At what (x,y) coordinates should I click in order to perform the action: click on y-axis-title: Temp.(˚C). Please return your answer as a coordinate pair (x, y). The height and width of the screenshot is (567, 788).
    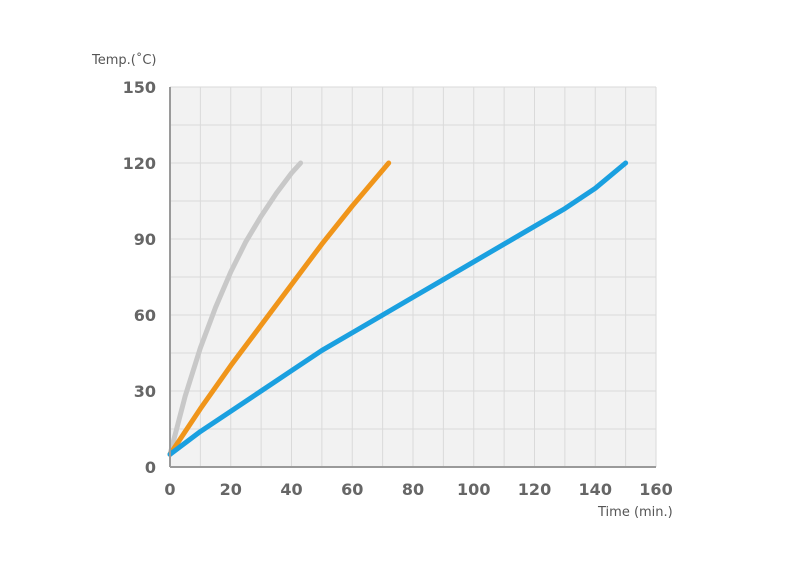
    Looking at the image, I should click on (124, 60).